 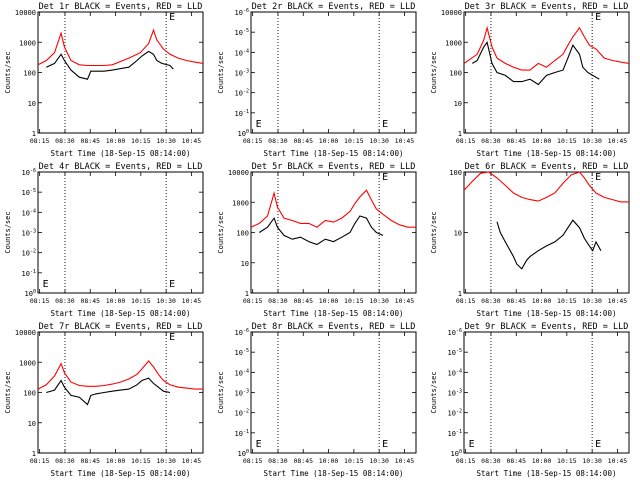 What do you see at coordinates (459, 412) in the screenshot?
I see `y-tick-exponent: -2` at bounding box center [459, 412].